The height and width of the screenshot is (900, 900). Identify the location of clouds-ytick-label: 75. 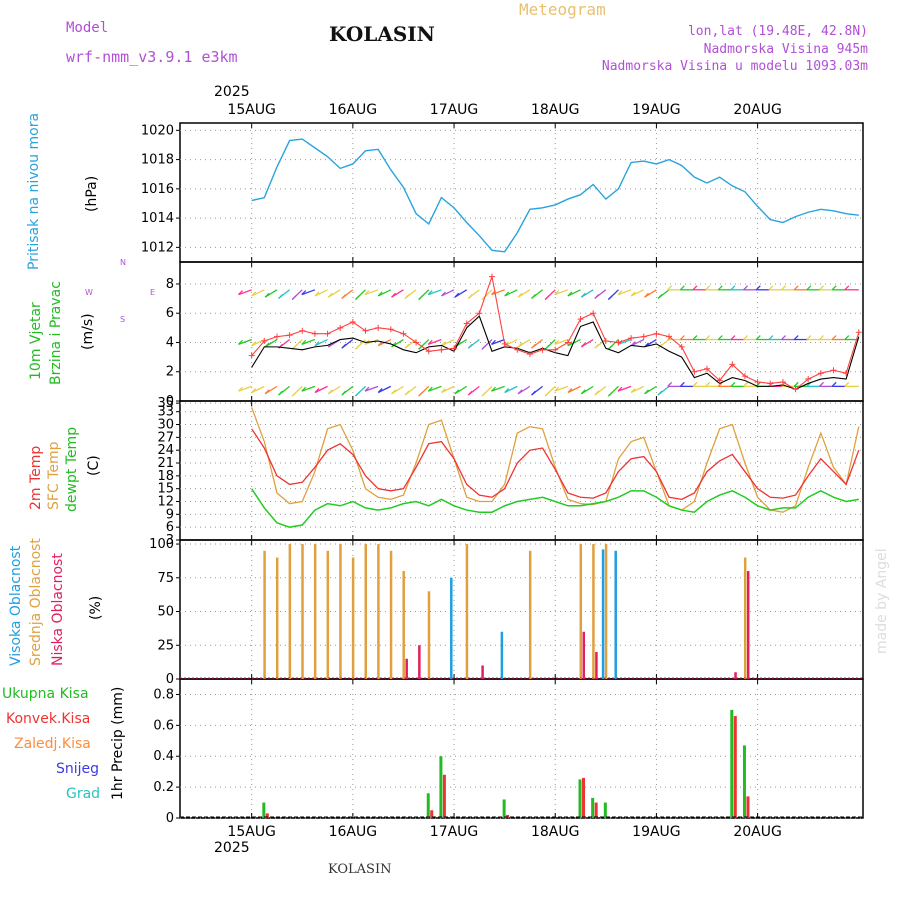
(165, 578).